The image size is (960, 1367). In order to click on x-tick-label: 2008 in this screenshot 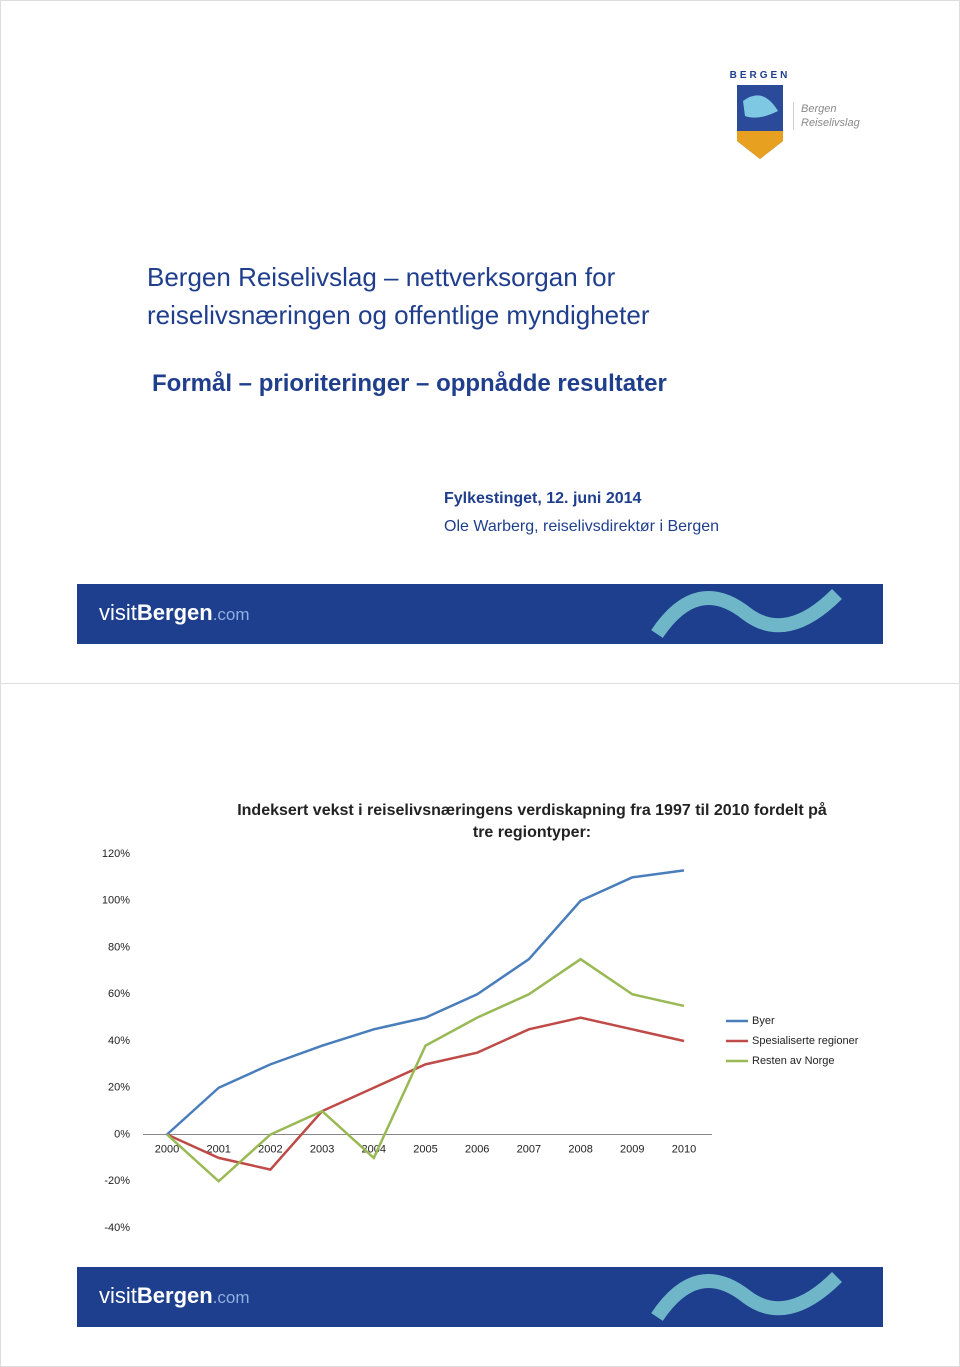, I will do `click(580, 1149)`.